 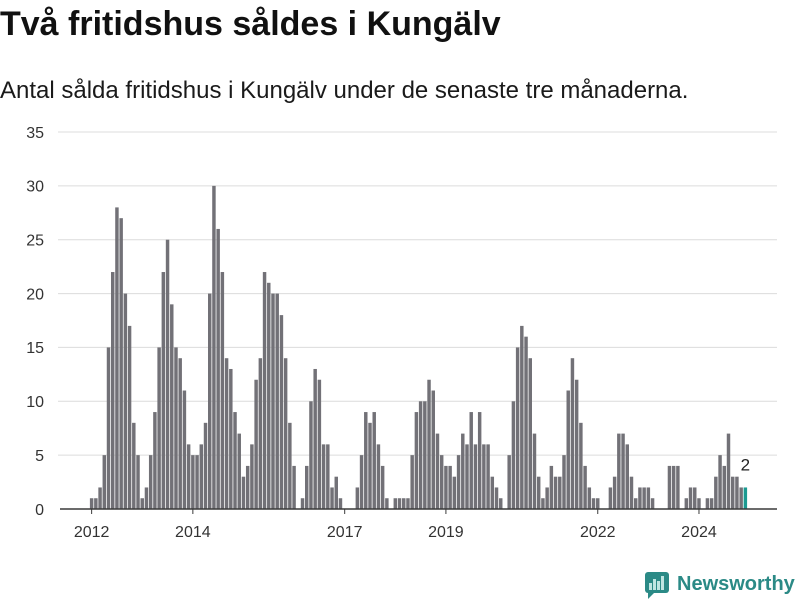 What do you see at coordinates (35, 240) in the screenshot?
I see `y-tick-label: 25` at bounding box center [35, 240].